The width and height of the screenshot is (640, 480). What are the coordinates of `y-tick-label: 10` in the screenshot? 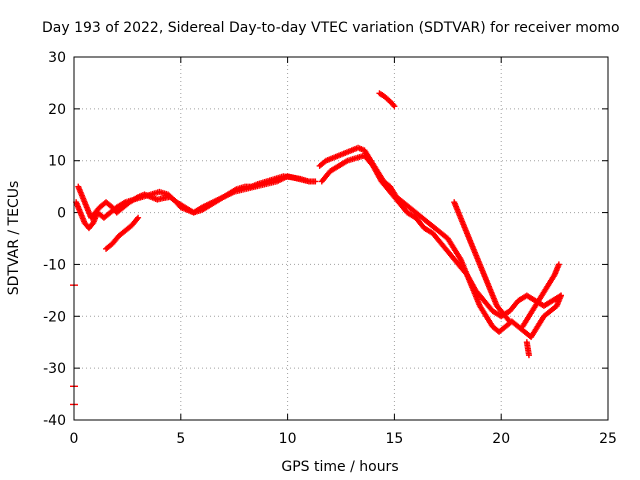 It's located at (57, 162).